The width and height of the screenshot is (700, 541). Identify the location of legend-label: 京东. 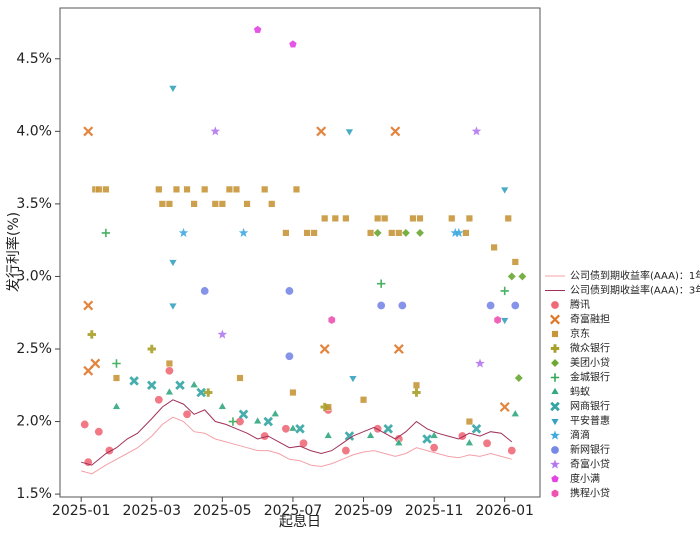
(580, 333).